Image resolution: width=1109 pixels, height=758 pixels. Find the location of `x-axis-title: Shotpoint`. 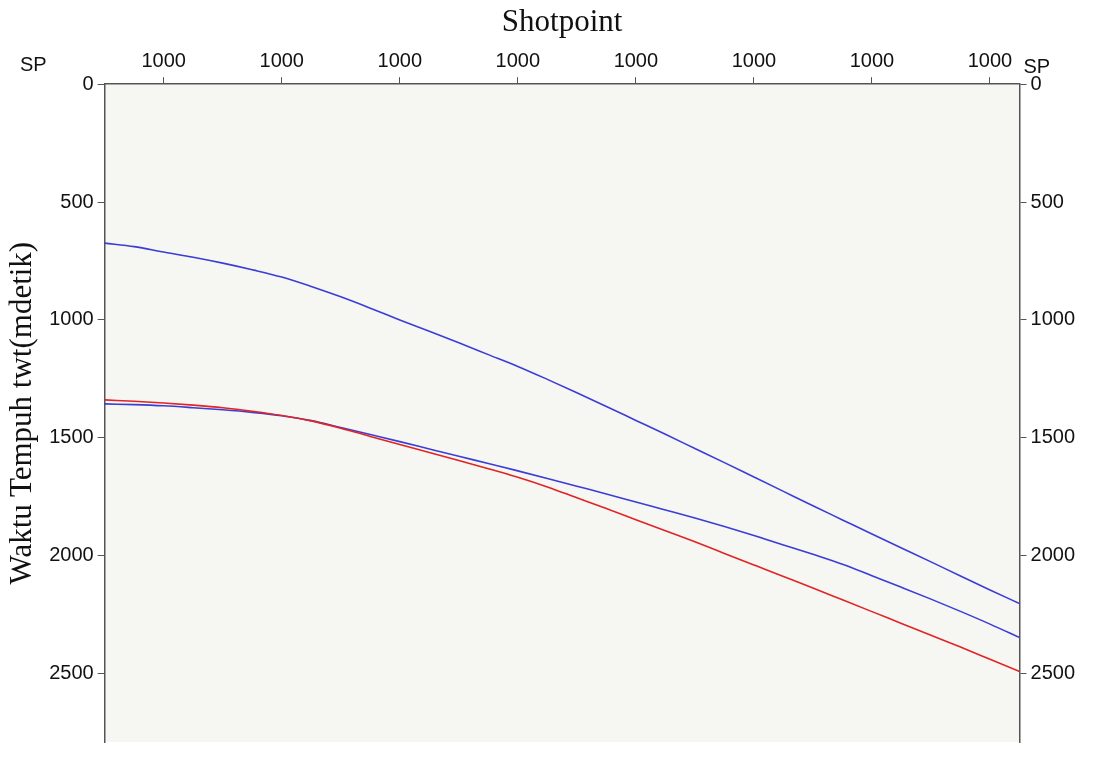

x-axis-title: Shotpoint is located at coordinates (562, 20).